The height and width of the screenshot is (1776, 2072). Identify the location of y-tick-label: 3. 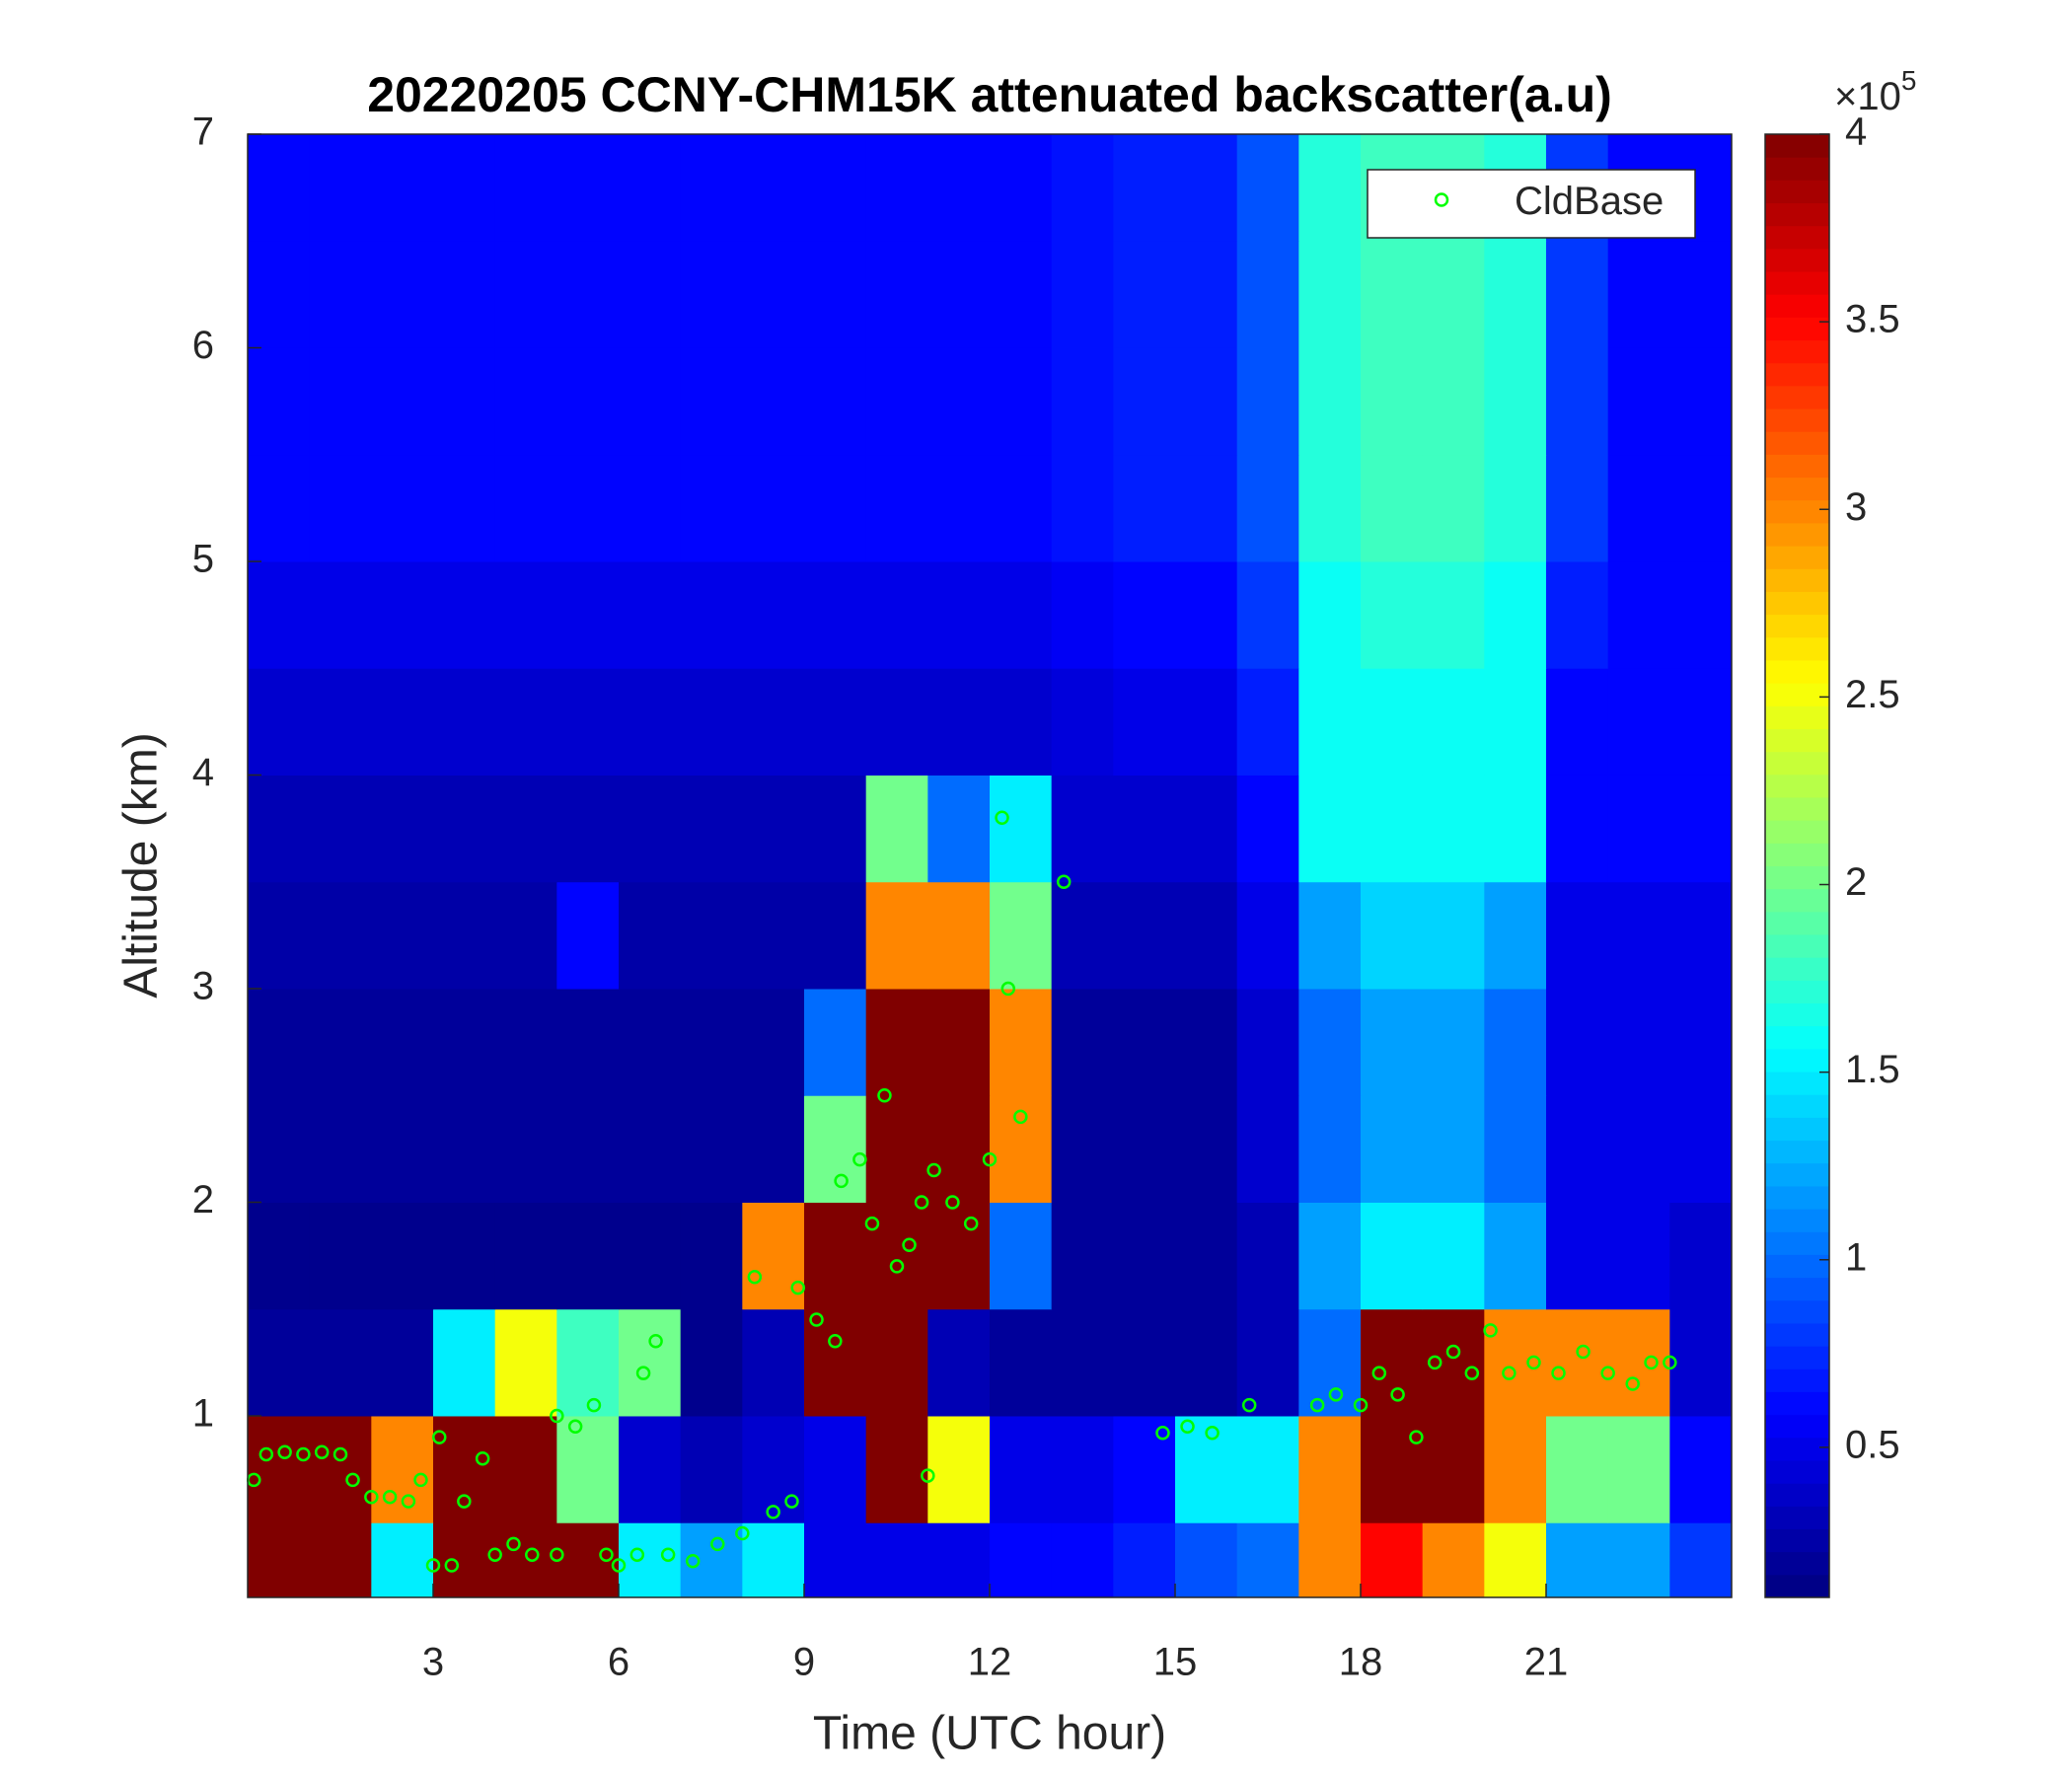
(203, 987).